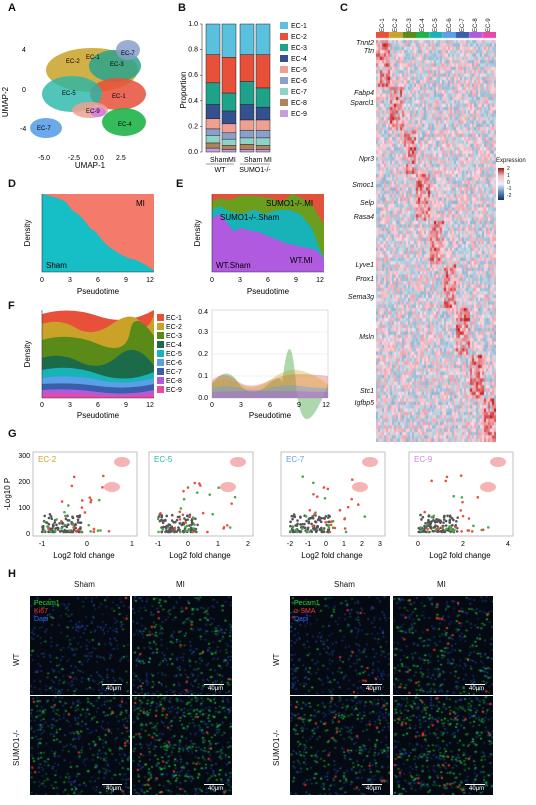 This screenshot has width=536, height=805. I want to click on gene-label: Stc1, so click(366, 391).